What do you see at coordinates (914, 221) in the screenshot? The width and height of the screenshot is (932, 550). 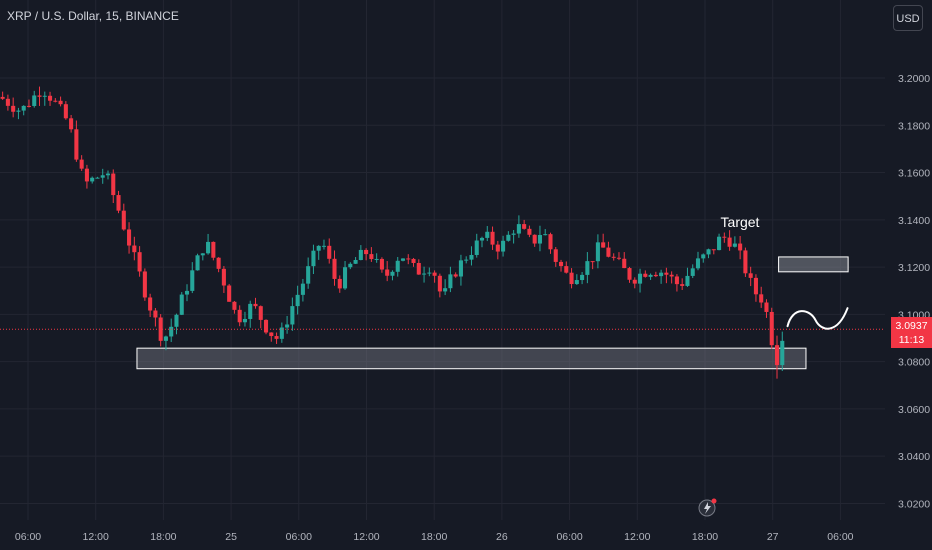 I see `y-tick-label: 3.1400` at bounding box center [914, 221].